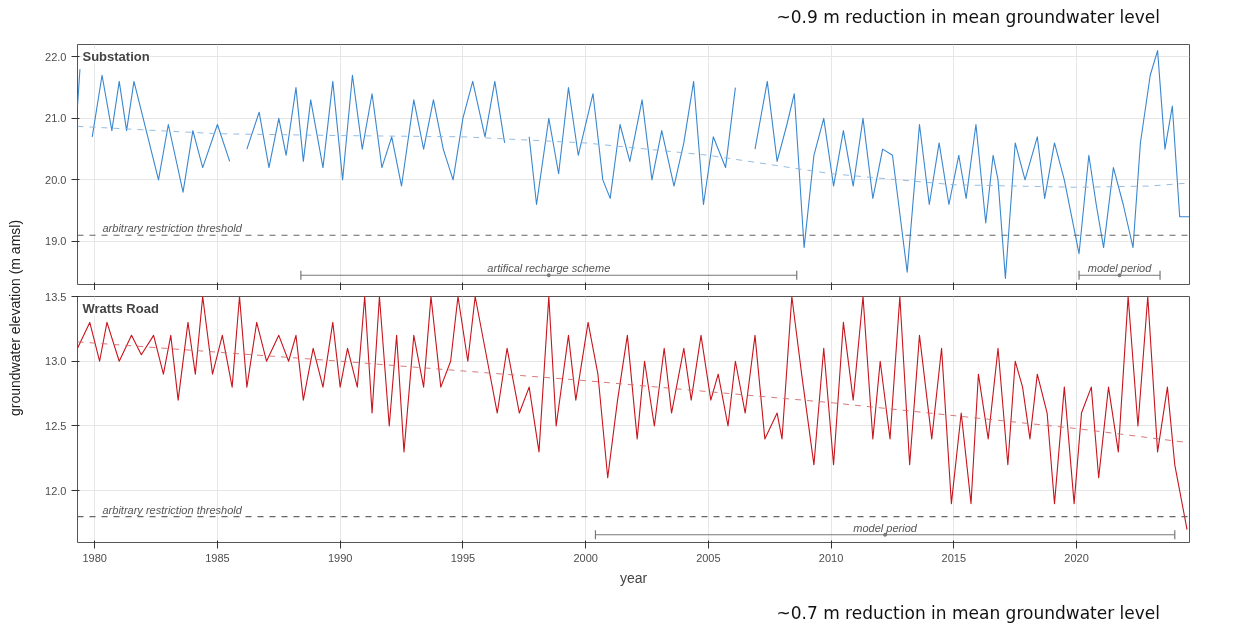 This screenshot has height=624, width=1236. I want to click on y-tick-label: 19.0, so click(56, 241).